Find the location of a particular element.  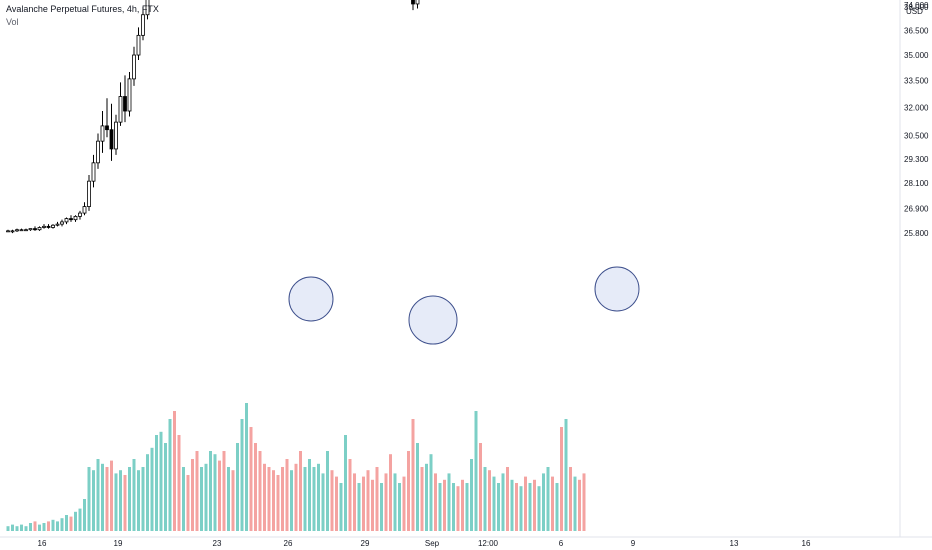

time-tick: 19 is located at coordinates (118, 543).